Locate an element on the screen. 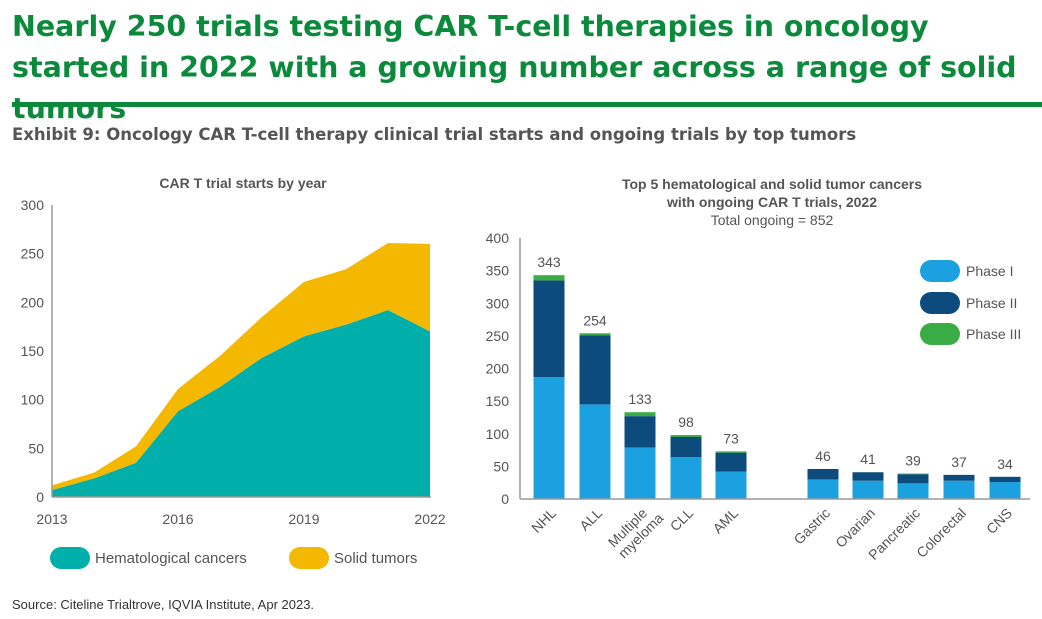 This screenshot has width=1042, height=619. area-y-tick-label: 0 is located at coordinates (40, 497).